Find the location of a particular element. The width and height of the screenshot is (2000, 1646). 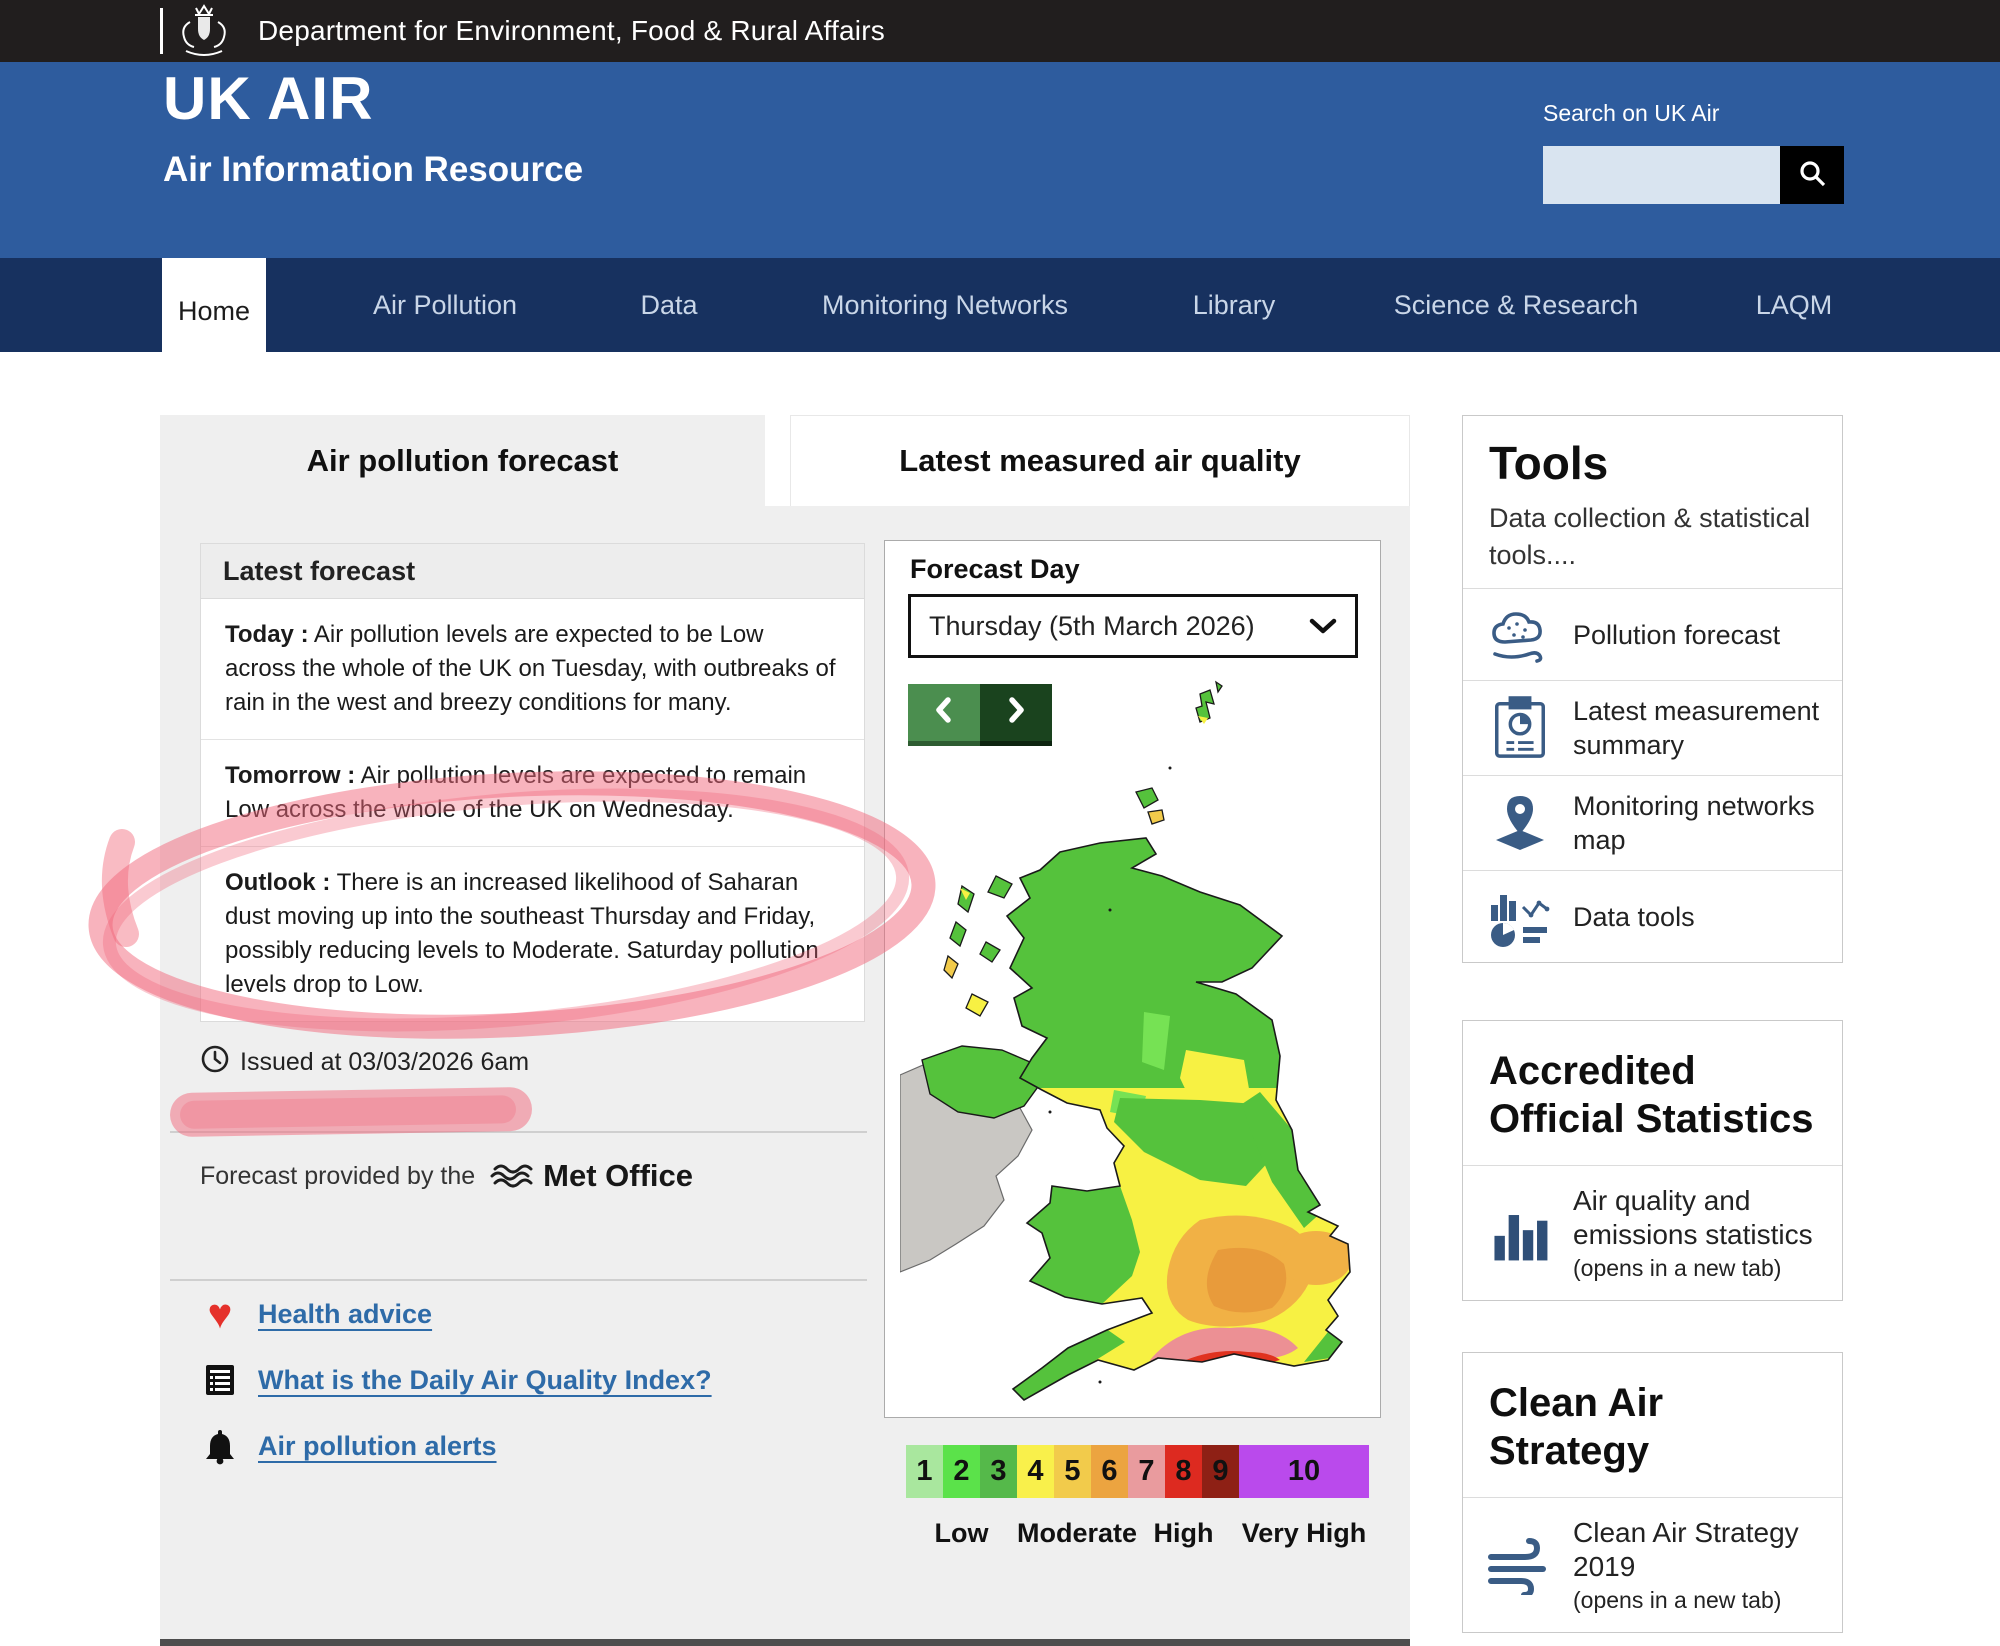

map-pin-icon is located at coordinates (1520, 823).